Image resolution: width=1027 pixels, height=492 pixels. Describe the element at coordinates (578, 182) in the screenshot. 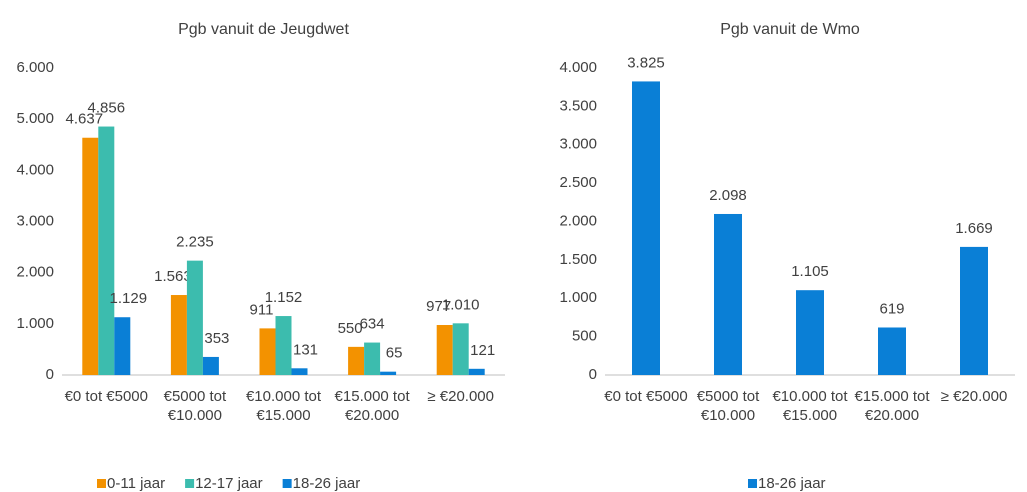

I see `y-tick-label: 2.500` at that location.